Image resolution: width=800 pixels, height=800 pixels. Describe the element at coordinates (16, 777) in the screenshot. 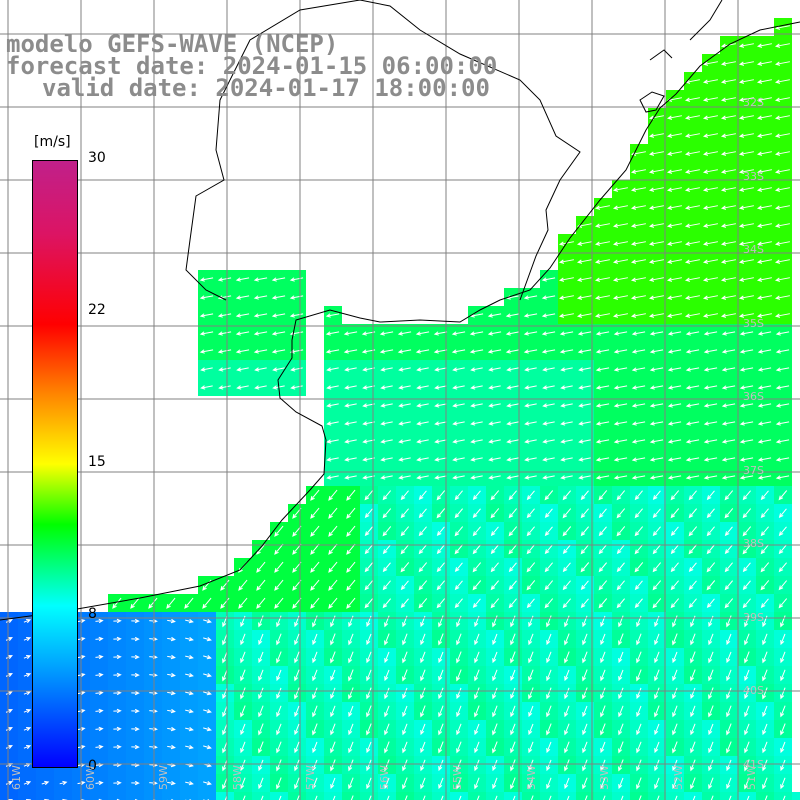

I see `lon-label: 61W` at that location.